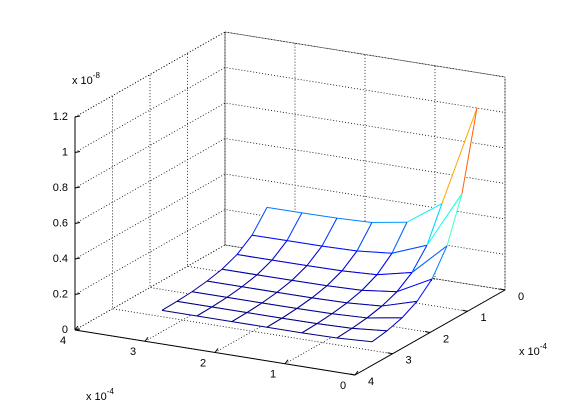 The width and height of the screenshot is (561, 420). I want to click on y-tick-label: 2, so click(446, 339).